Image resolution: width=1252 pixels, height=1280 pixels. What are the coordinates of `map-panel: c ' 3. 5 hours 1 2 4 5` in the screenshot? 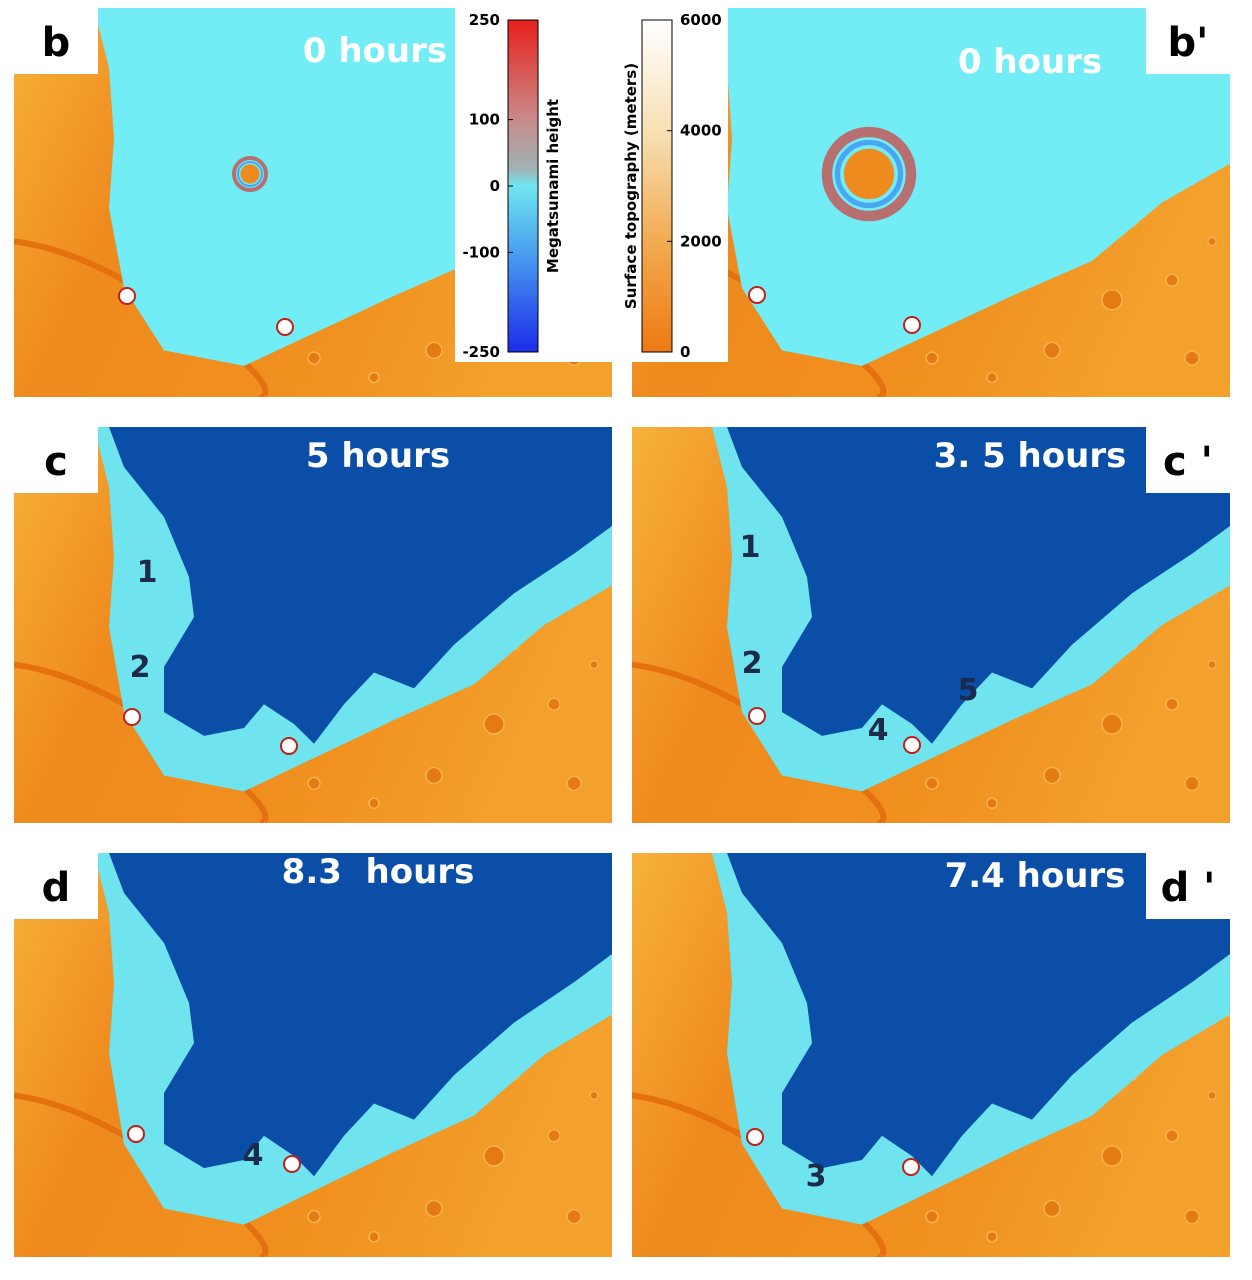 It's located at (931, 625).